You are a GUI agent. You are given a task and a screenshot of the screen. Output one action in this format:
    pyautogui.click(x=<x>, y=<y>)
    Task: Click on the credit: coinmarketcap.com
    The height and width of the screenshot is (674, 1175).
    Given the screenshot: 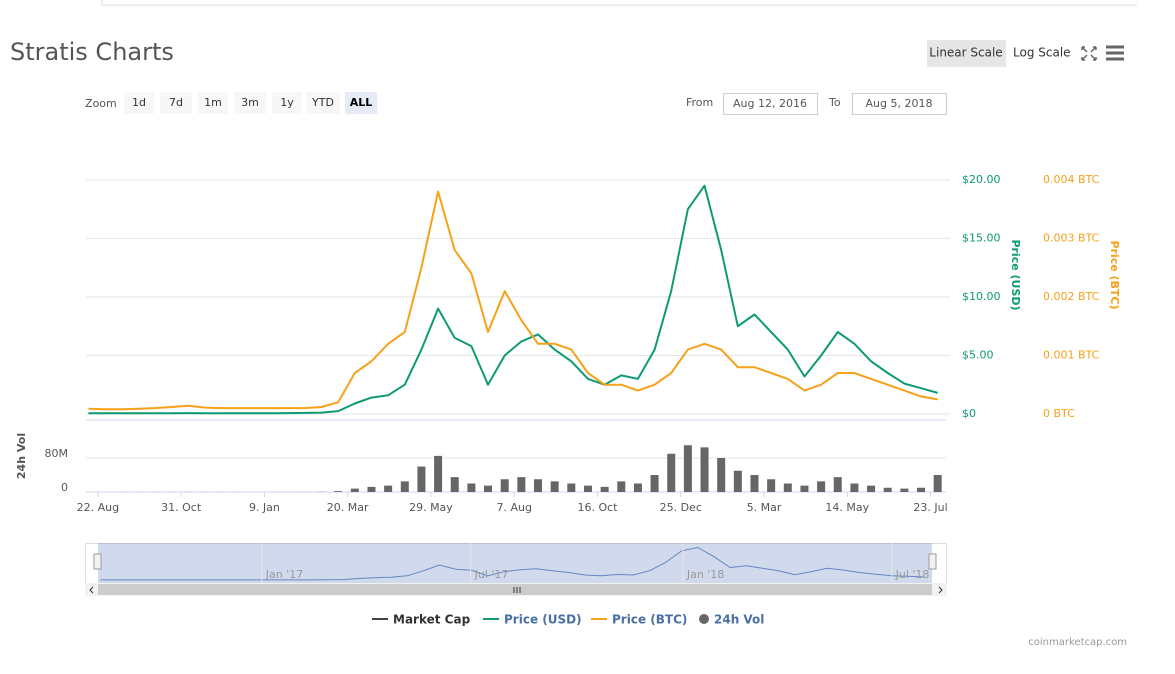 What is the action you would take?
    pyautogui.click(x=1077, y=642)
    